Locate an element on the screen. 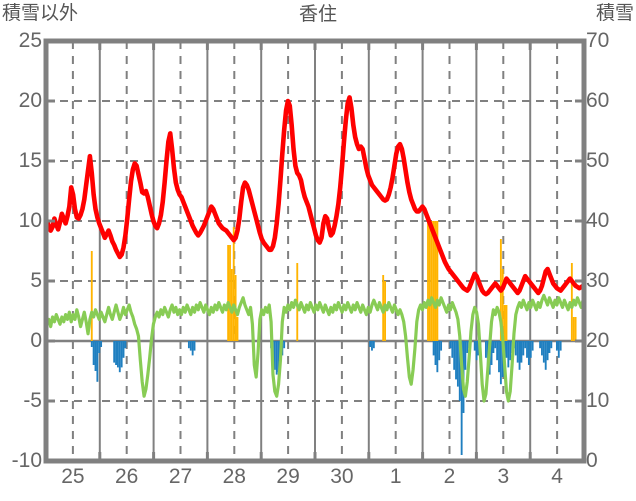 The height and width of the screenshot is (501, 636). x-axis-tick-label: 27 is located at coordinates (180, 476).